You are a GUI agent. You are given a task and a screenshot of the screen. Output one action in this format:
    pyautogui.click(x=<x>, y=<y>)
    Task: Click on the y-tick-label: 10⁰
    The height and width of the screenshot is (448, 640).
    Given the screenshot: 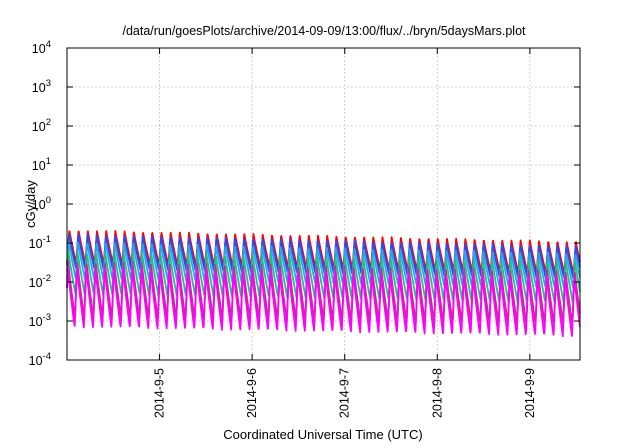 What is the action you would take?
    pyautogui.click(x=41, y=203)
    